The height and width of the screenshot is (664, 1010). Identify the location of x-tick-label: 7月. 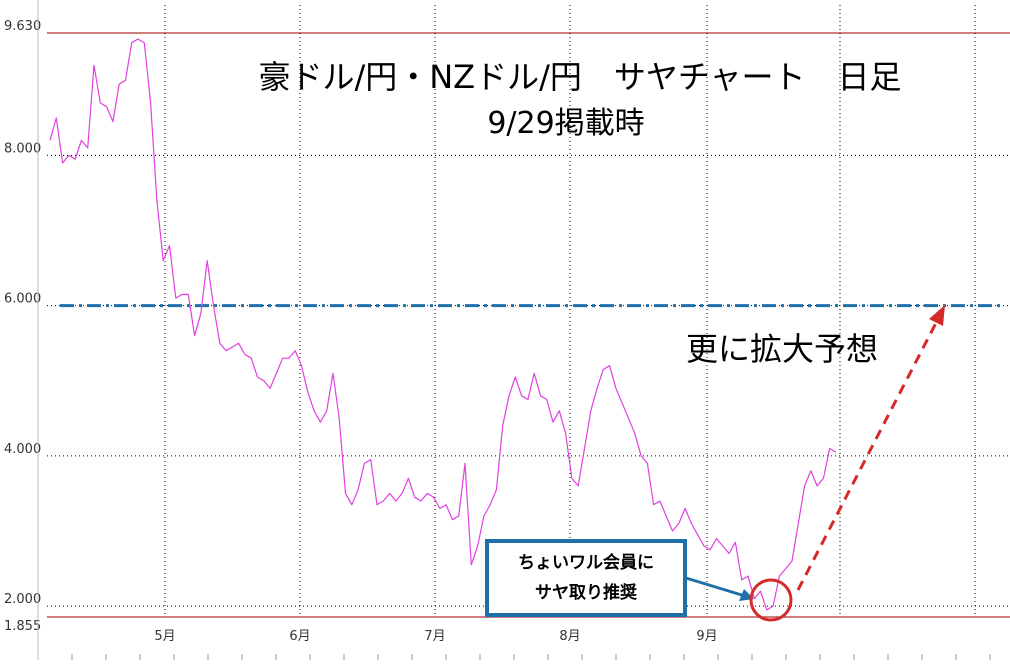
(434, 636).